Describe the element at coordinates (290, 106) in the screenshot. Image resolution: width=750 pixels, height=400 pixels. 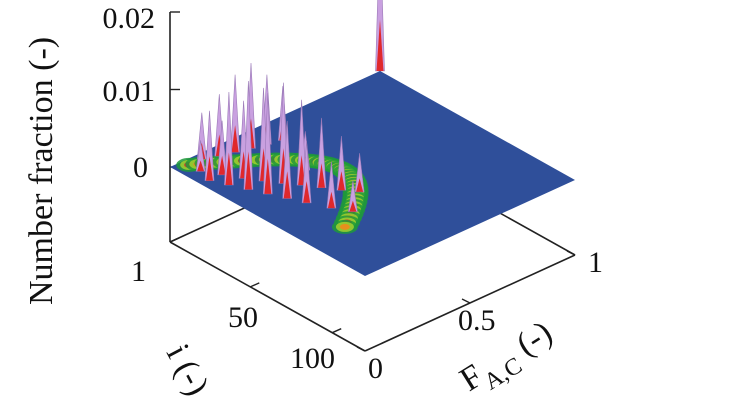
I see `data-peaks` at that location.